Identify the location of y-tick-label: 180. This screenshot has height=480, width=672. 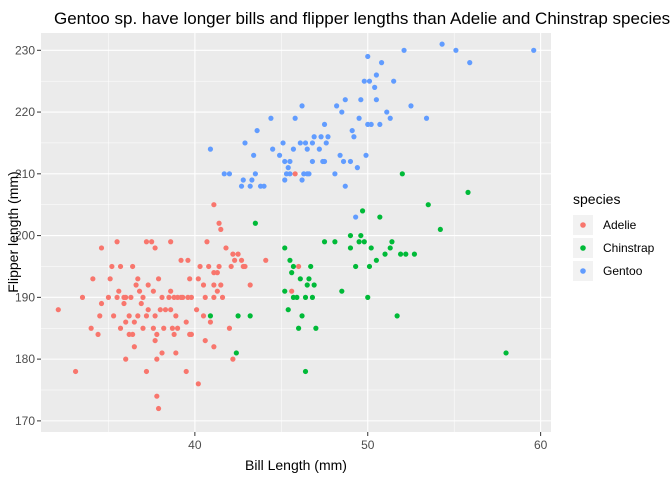
(25, 359).